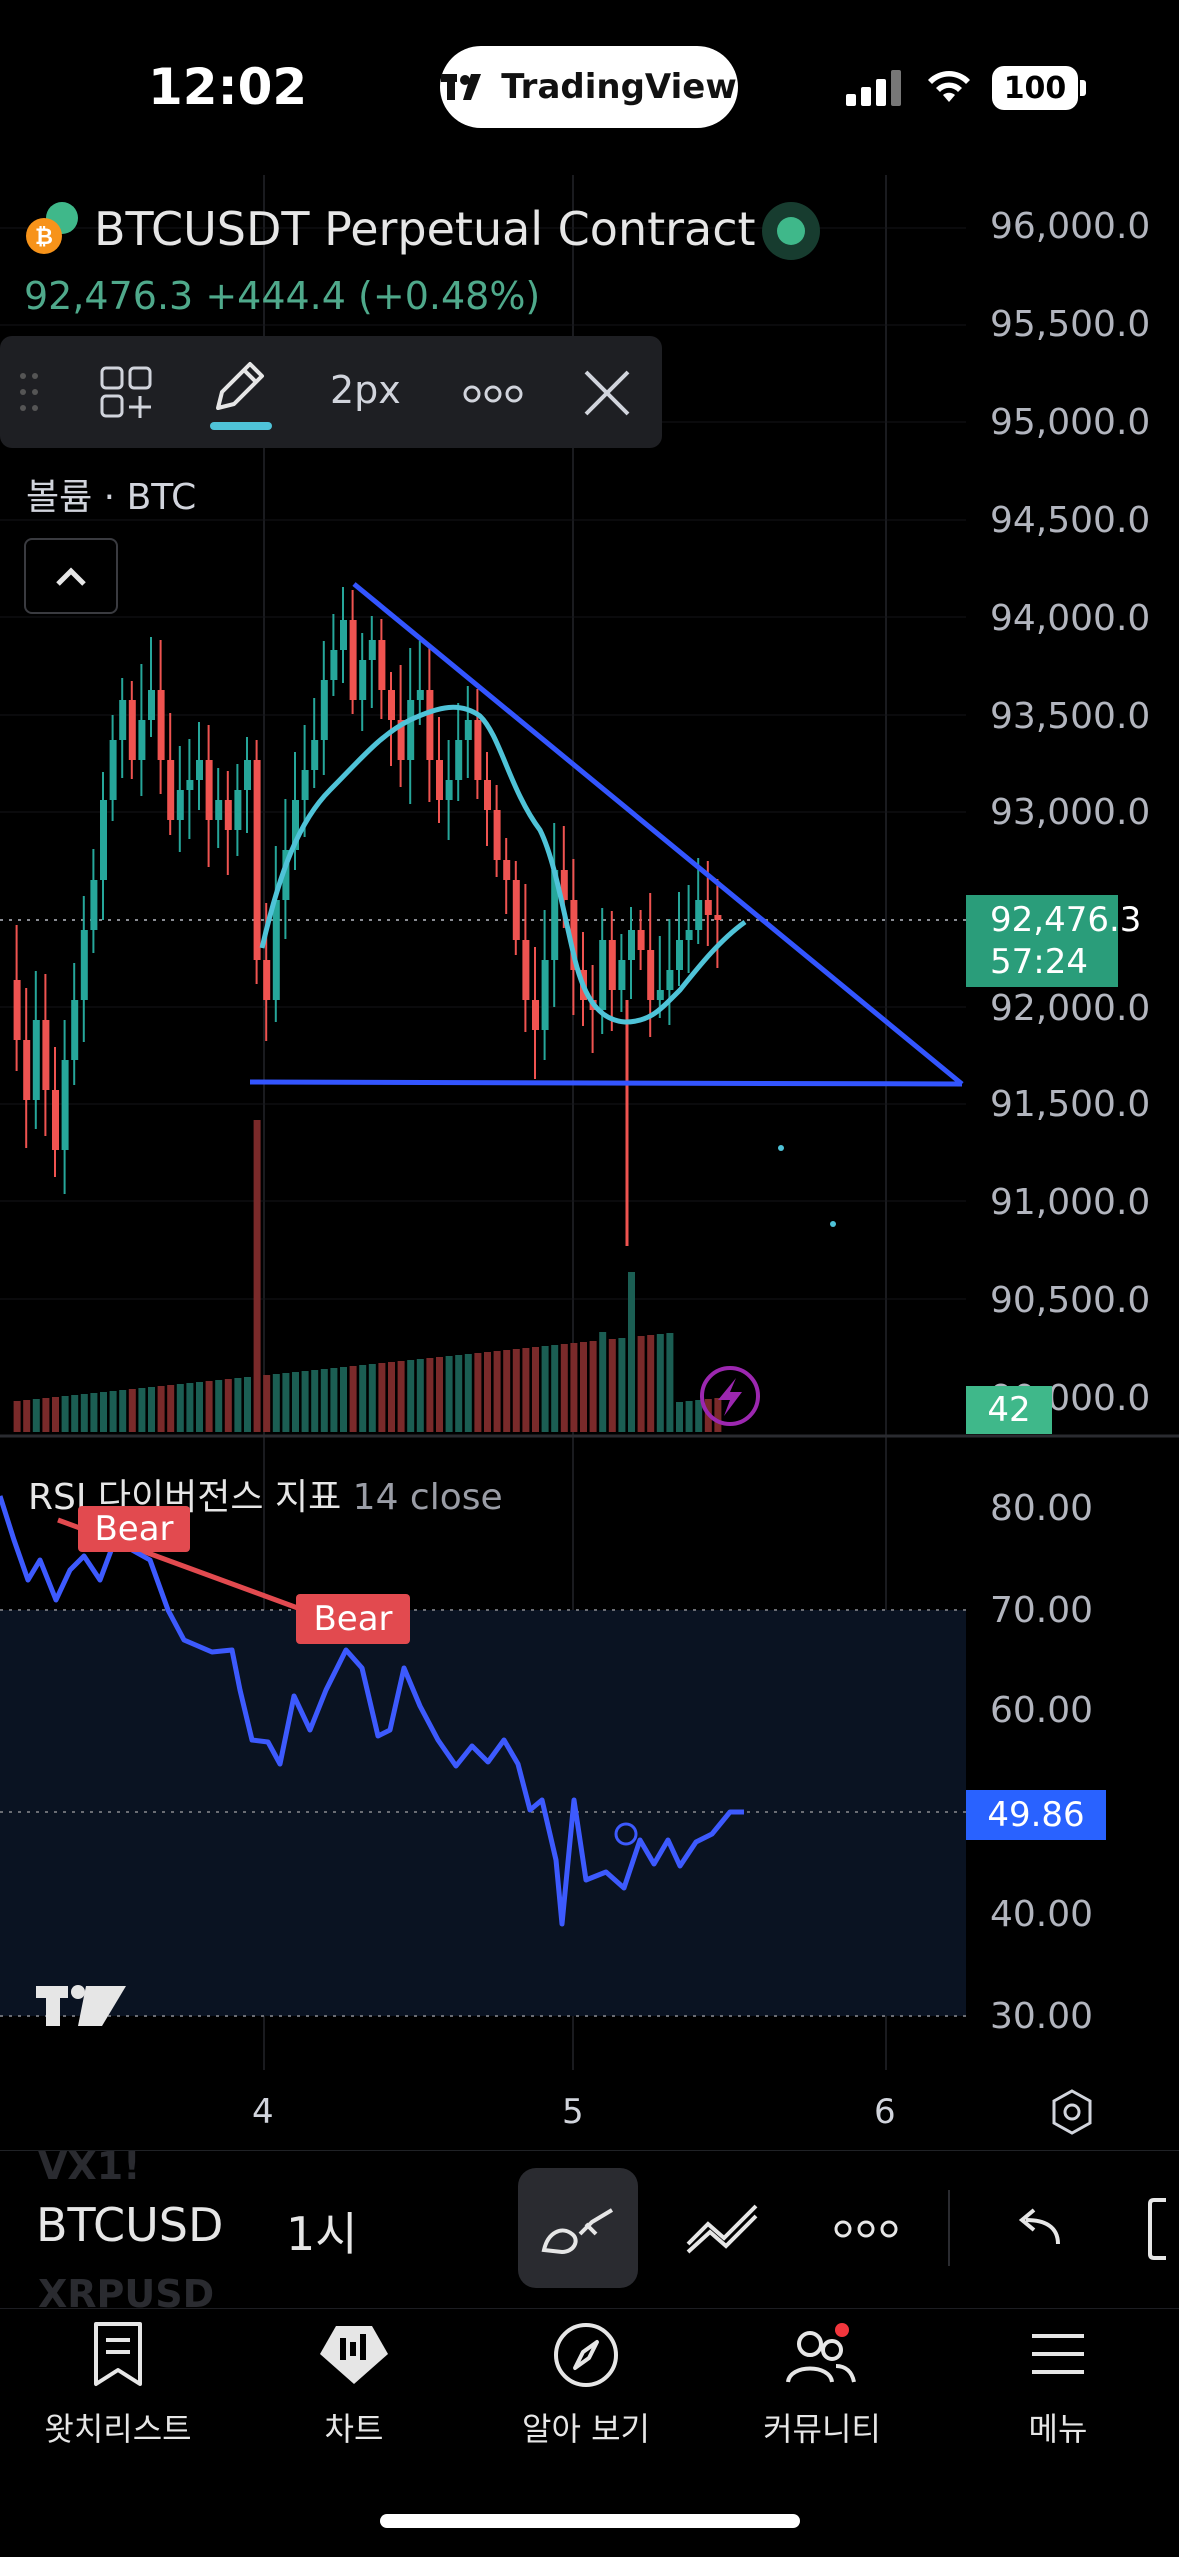  Describe the element at coordinates (578, 2228) in the screenshot. I see `drawing-tools-button` at that location.